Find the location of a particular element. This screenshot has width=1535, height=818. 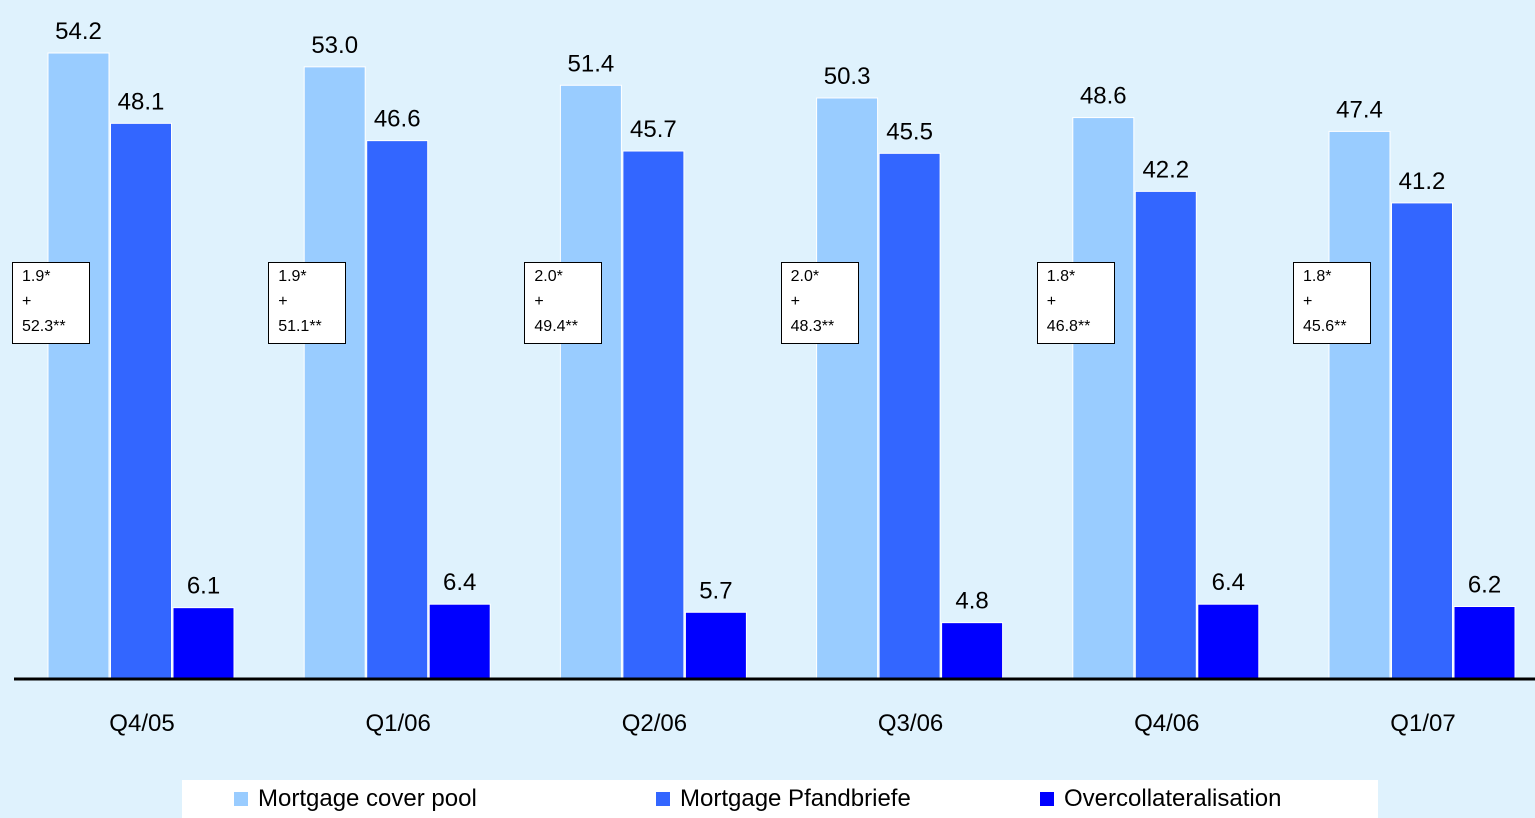

data-label-pfandbriefe-q3-06: 45.5 is located at coordinates (909, 131).